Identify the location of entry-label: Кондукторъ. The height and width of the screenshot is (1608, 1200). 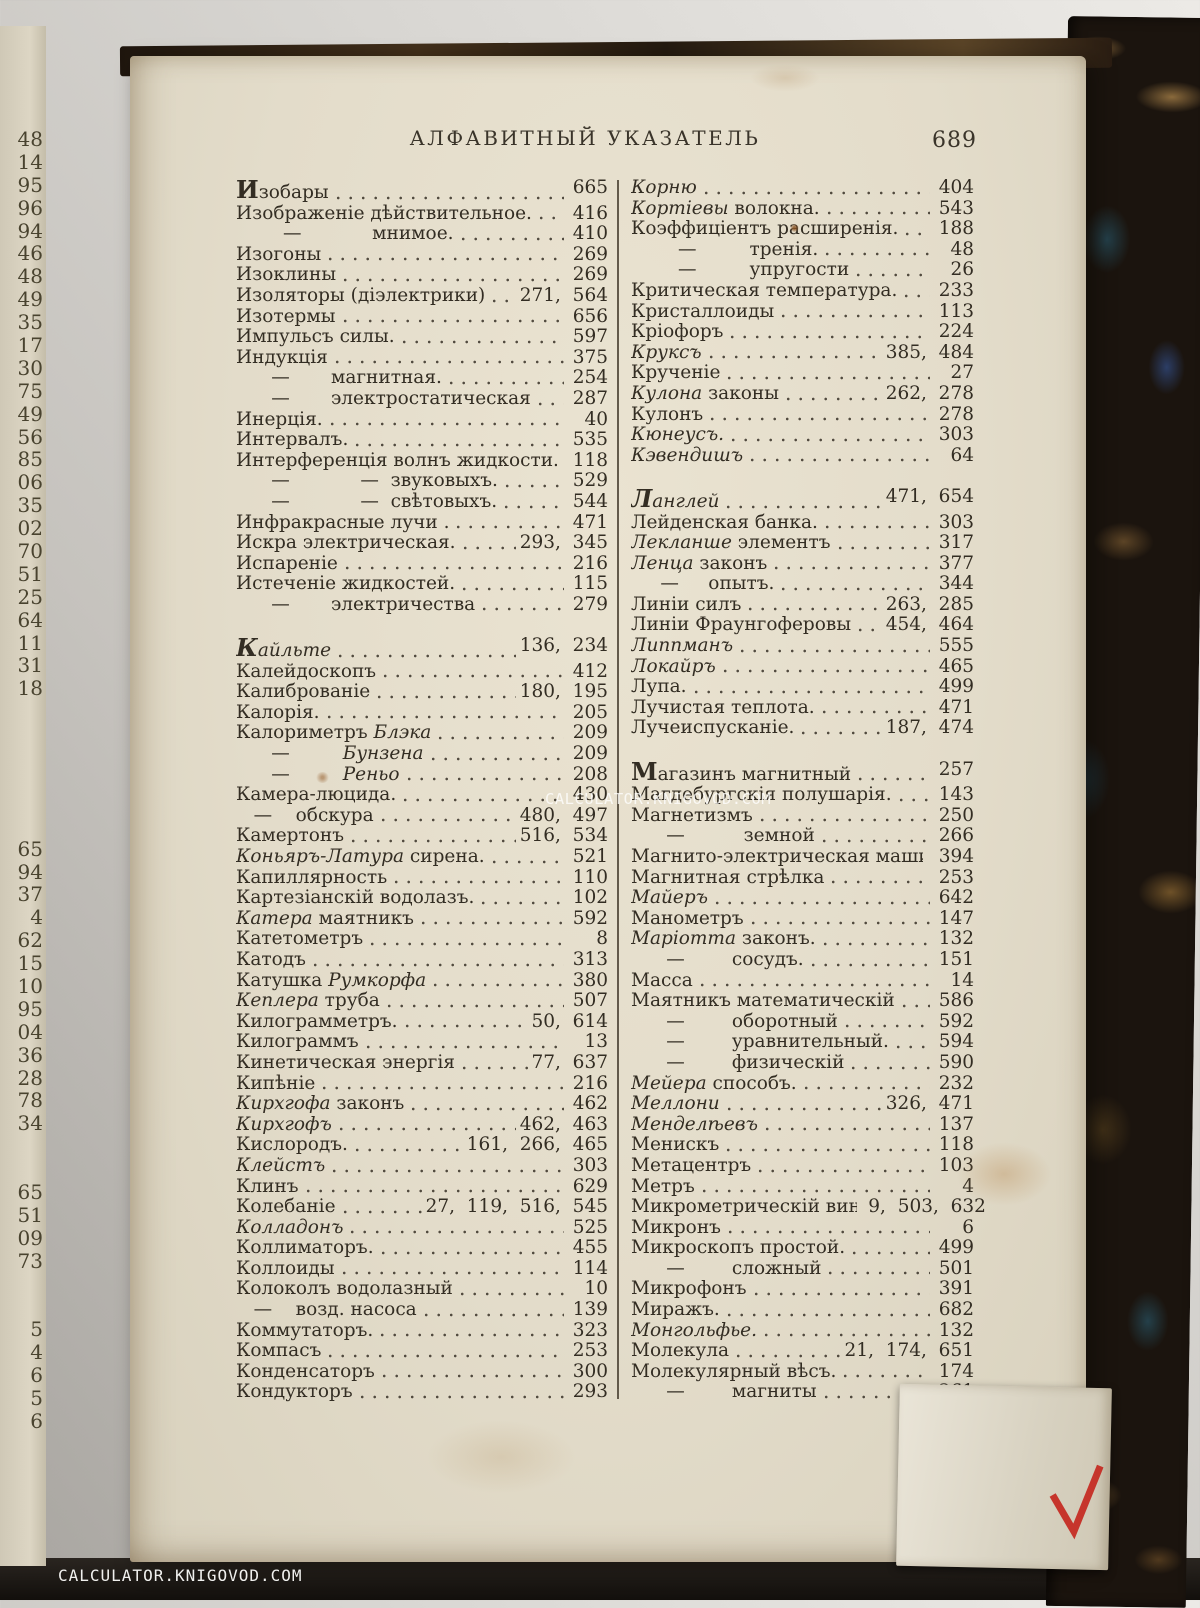
(294, 1392).